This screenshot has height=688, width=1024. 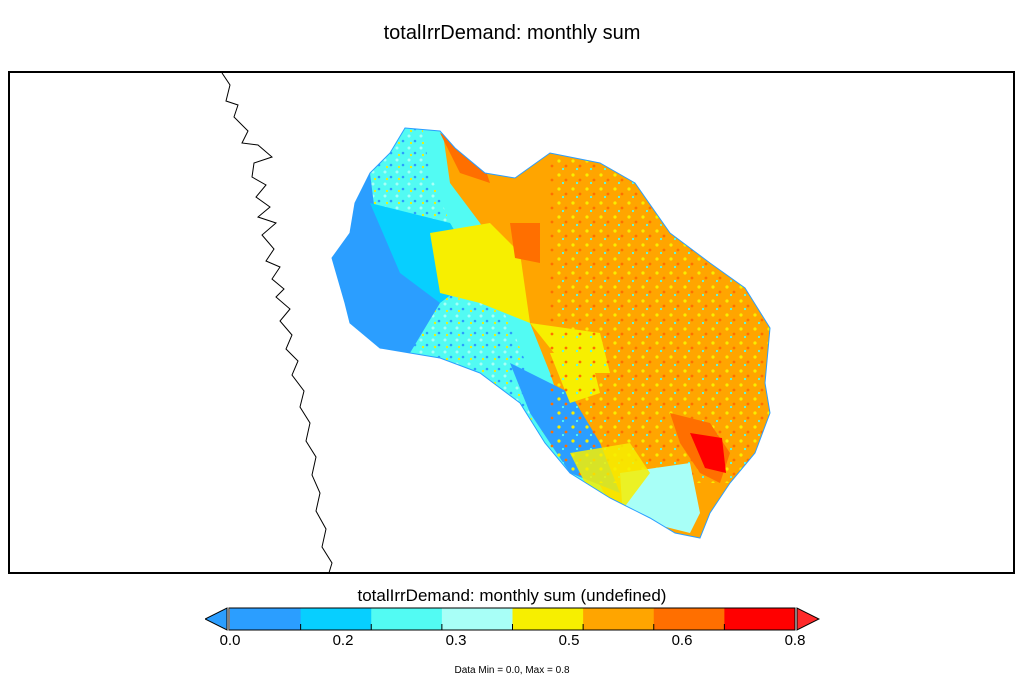 What do you see at coordinates (808, 619) in the screenshot?
I see `colorbar-over-arrow` at bounding box center [808, 619].